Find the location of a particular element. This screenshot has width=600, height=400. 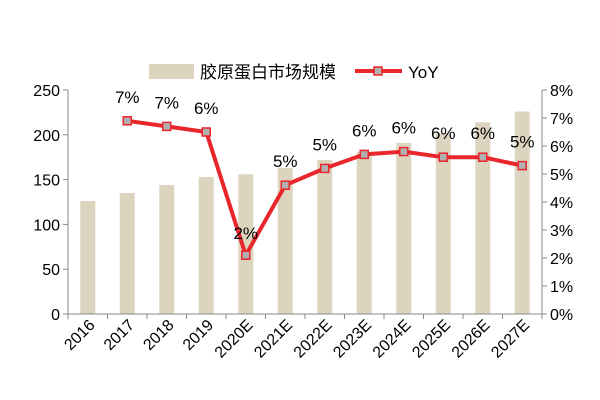

yoy-marker-2018 is located at coordinates (167, 126).